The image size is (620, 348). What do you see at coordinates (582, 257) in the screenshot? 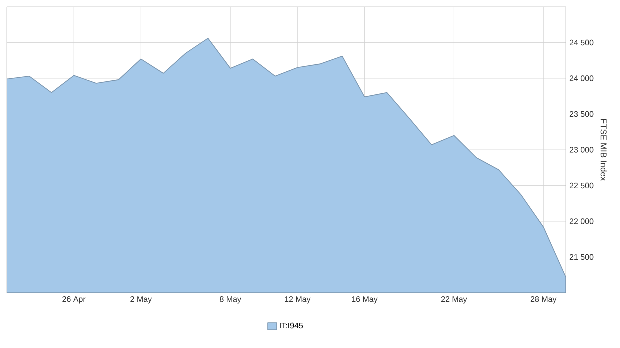
I see `y-tick-label: 21 500` at bounding box center [582, 257].